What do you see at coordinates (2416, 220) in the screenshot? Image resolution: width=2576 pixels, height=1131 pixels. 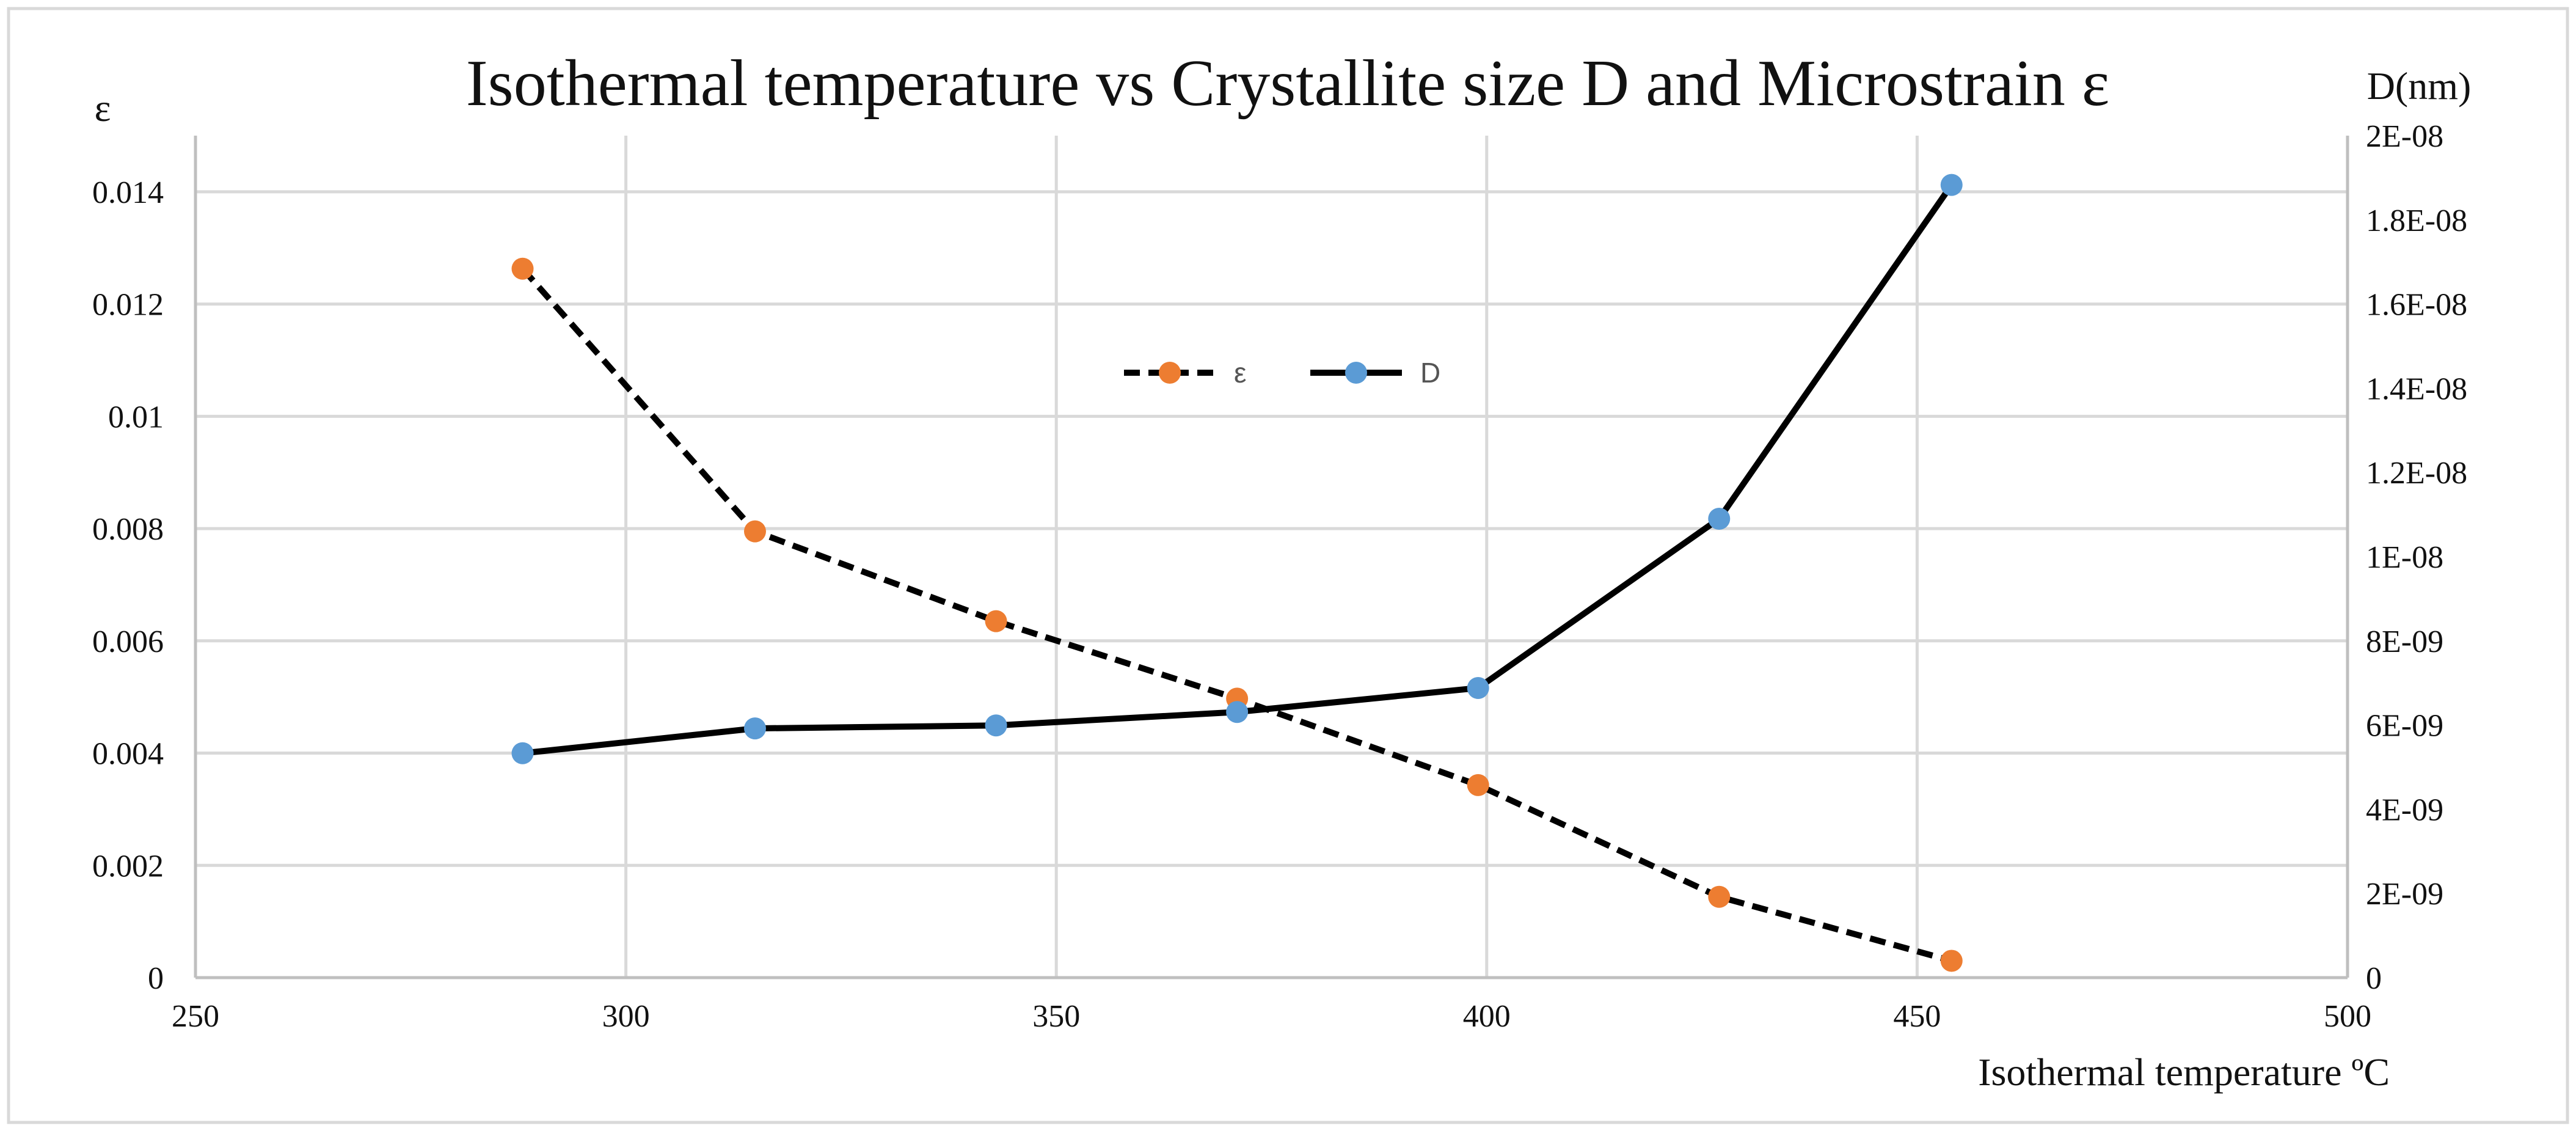 I see `y-right-tick-label: 1.8E-08` at bounding box center [2416, 220].